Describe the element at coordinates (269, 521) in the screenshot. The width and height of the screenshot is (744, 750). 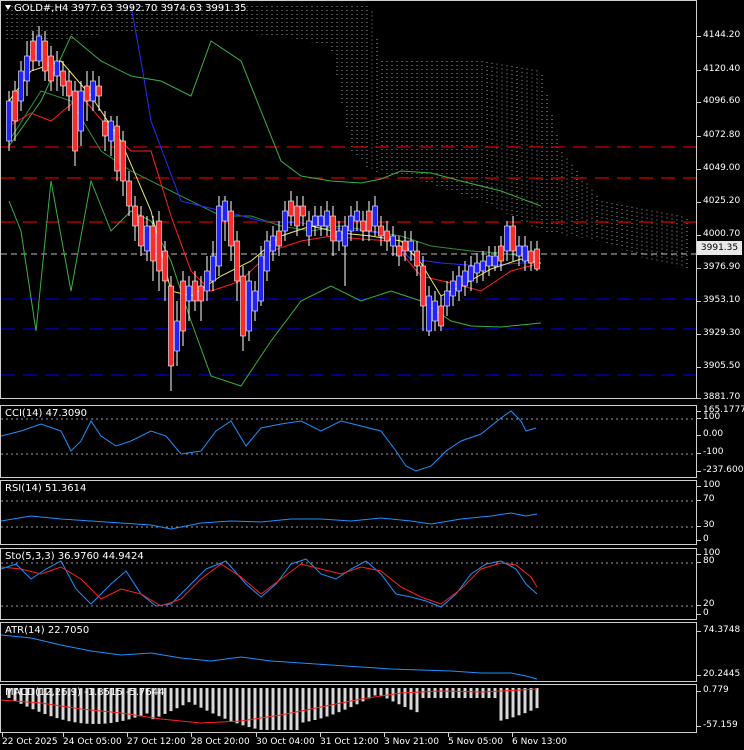
I see `rsi-line` at that location.